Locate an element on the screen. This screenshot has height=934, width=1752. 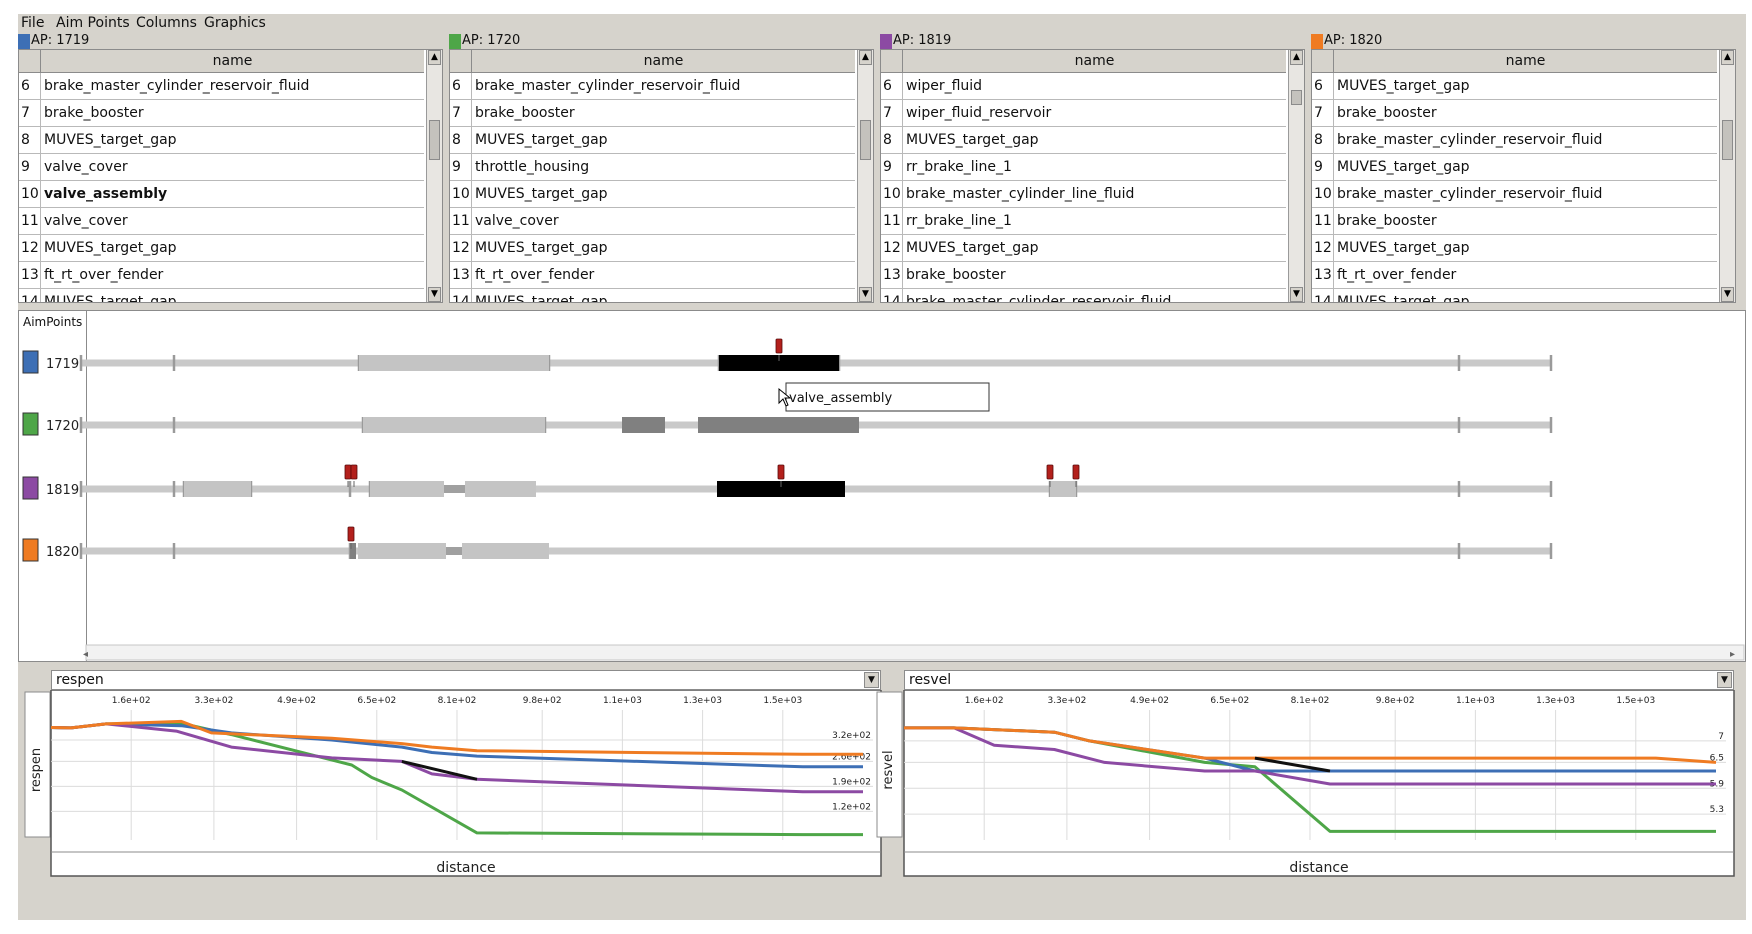
scroll-right-arrow-icon: ▸ is located at coordinates (1732, 654).